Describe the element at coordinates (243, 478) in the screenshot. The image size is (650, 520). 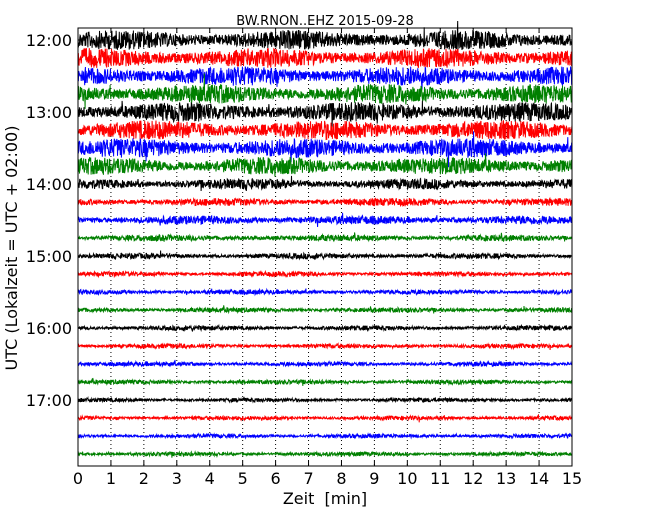
I see `x-tick-label: 5` at that location.